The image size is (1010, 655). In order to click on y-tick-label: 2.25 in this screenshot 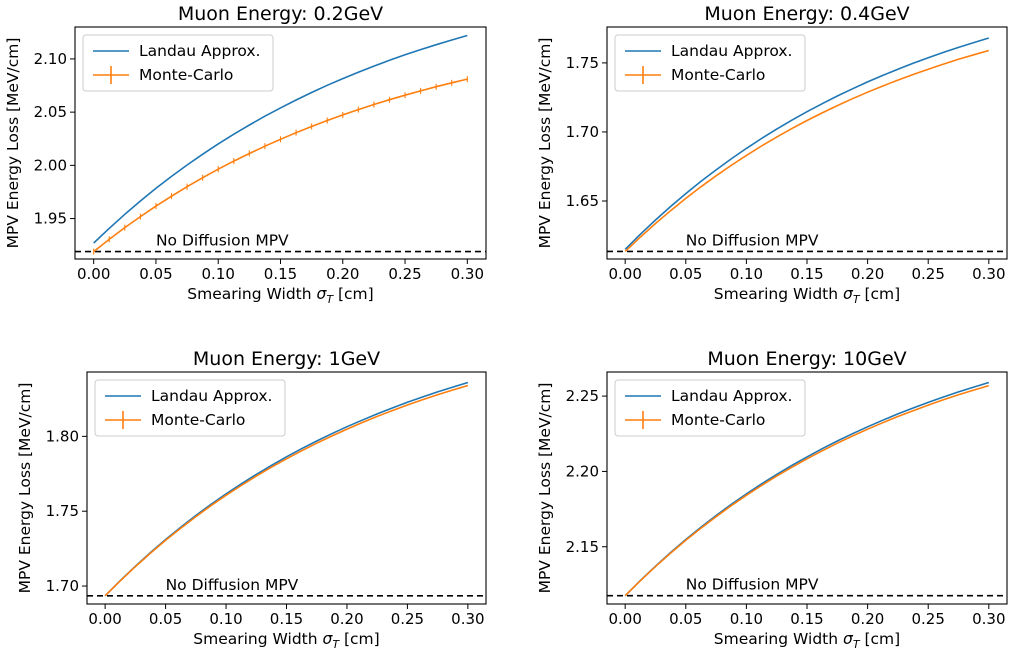, I will do `click(582, 396)`.